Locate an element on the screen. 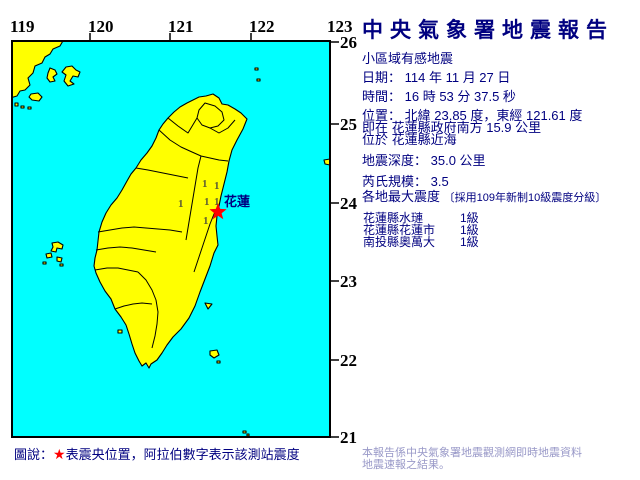 The image size is (640, 480). report-depth: 地震深度： 35.0 公里 is located at coordinates (424, 159).